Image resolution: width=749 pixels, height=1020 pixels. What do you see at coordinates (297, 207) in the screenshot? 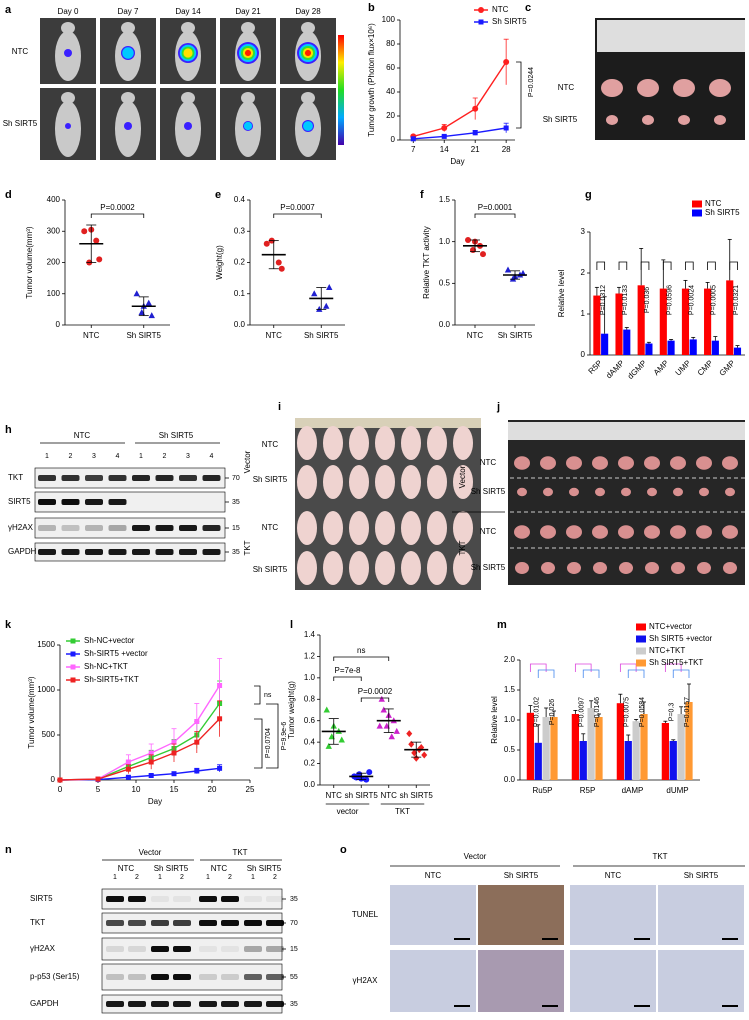
I see `p-value: P=0.0007` at bounding box center [297, 207].